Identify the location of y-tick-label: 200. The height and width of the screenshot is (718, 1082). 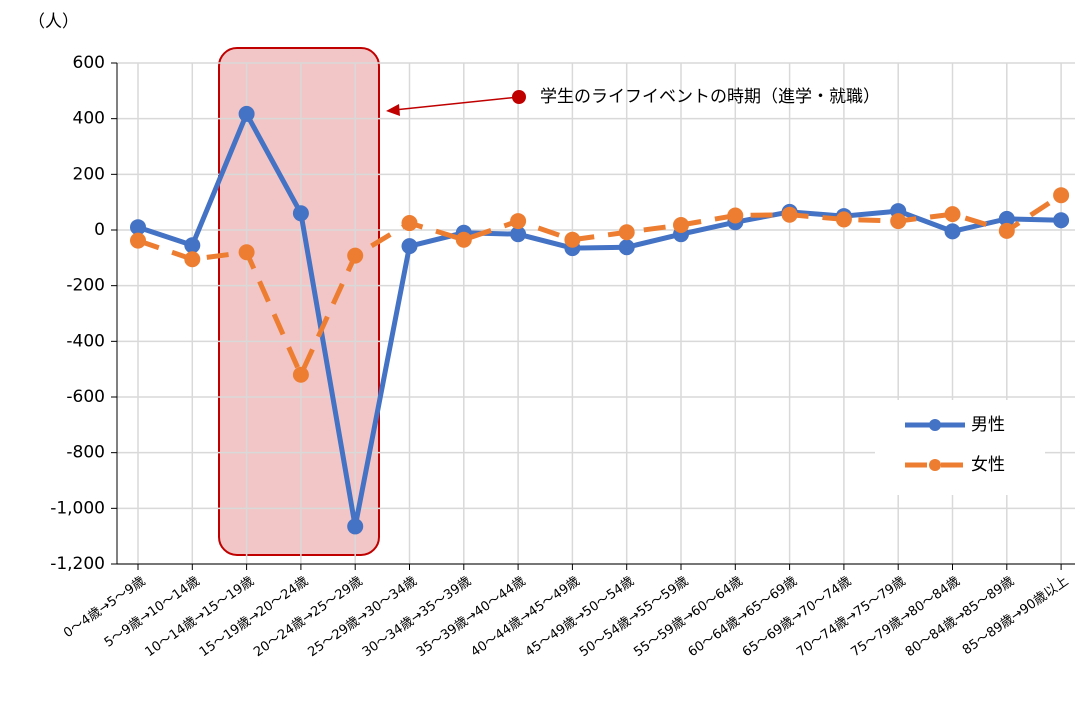
(89, 174).